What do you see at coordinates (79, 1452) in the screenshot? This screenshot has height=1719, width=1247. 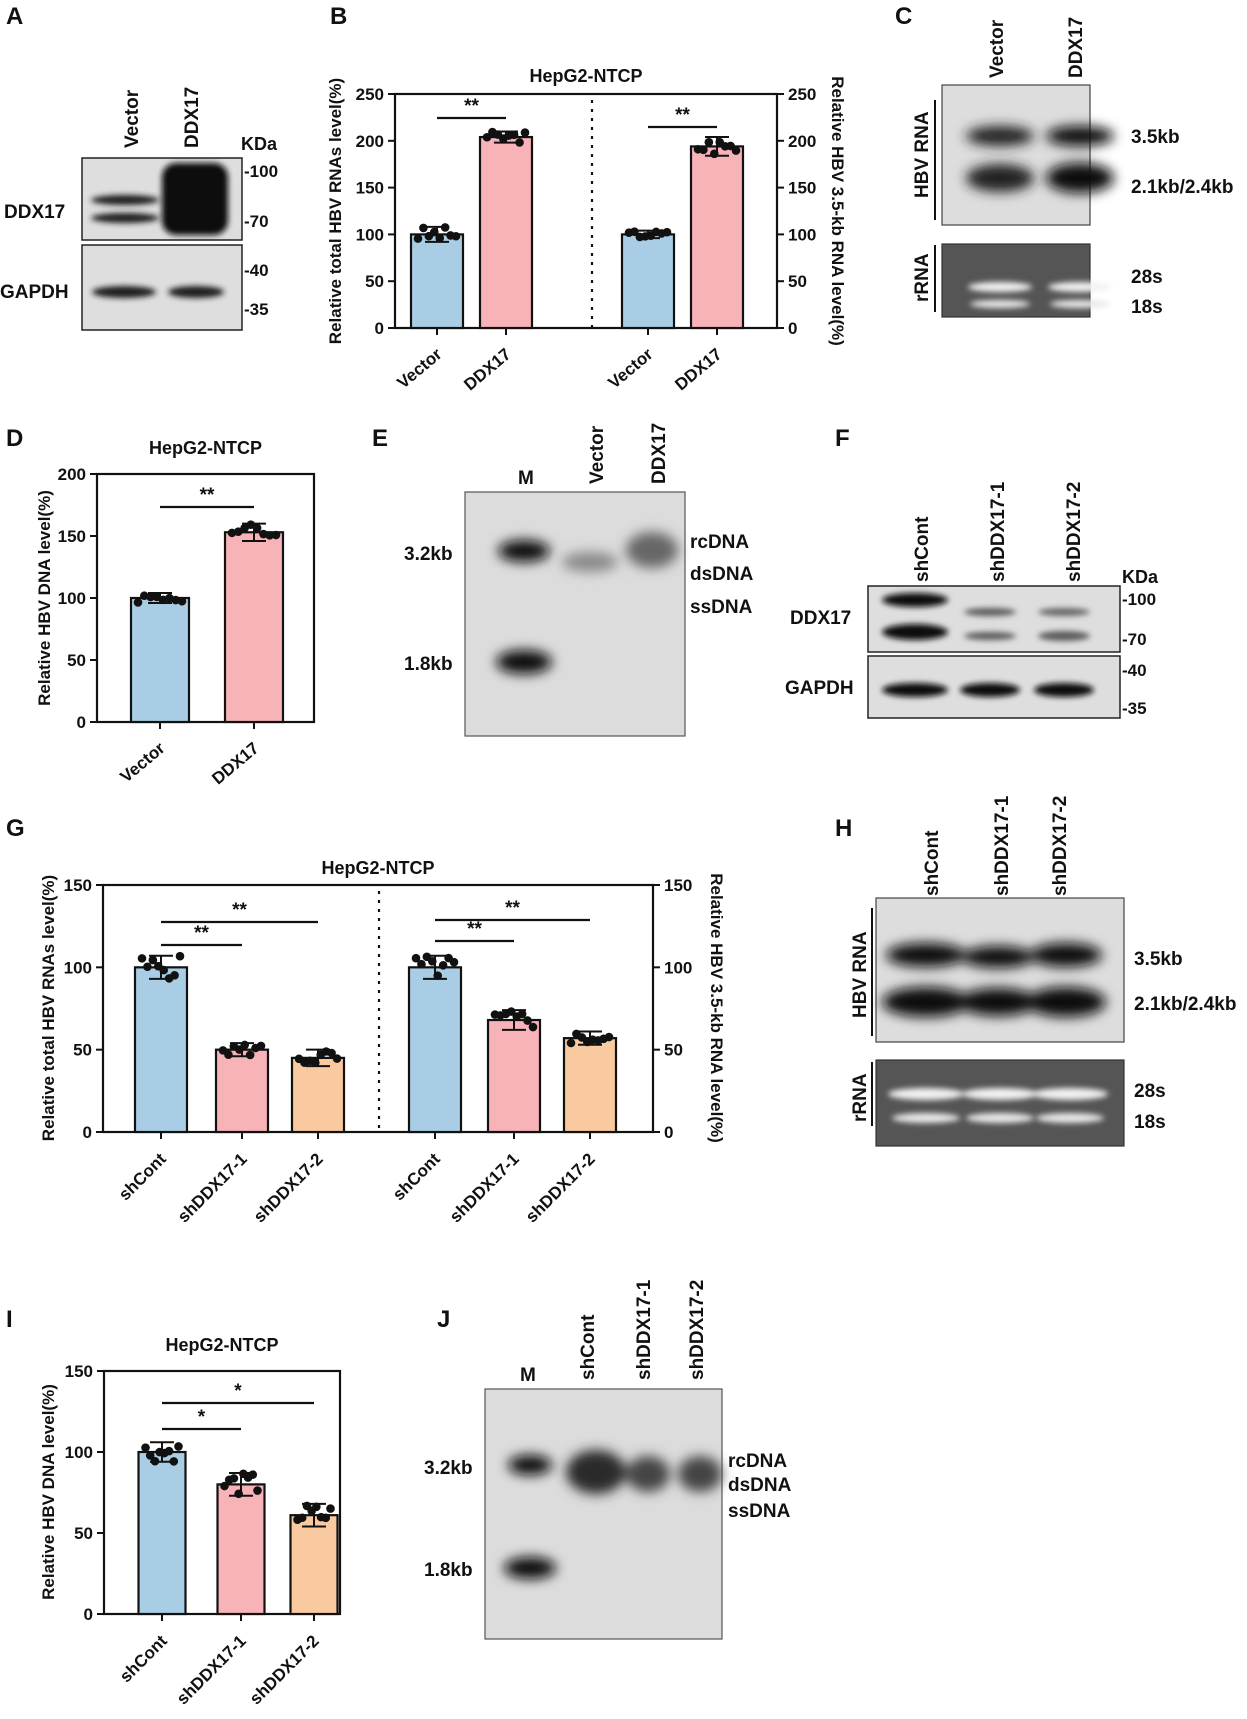 I see `y-tick-label: 100` at bounding box center [79, 1452].